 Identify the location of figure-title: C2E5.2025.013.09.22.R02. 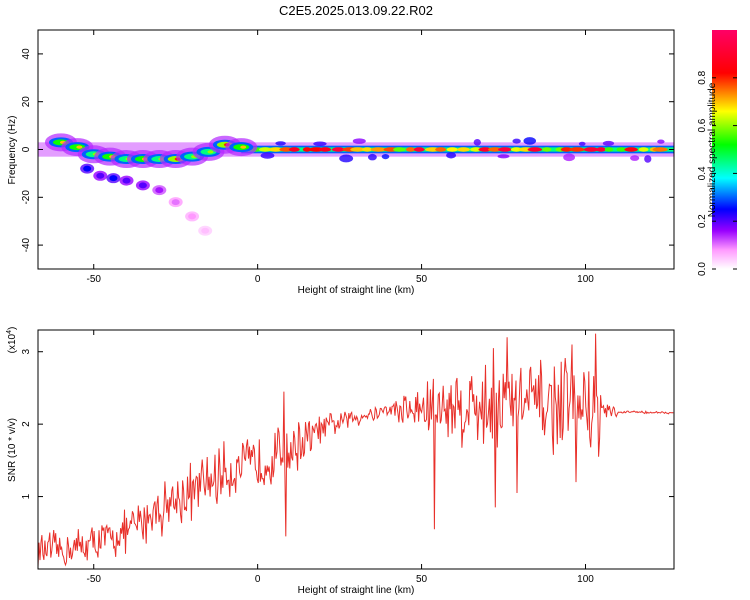
(356, 10).